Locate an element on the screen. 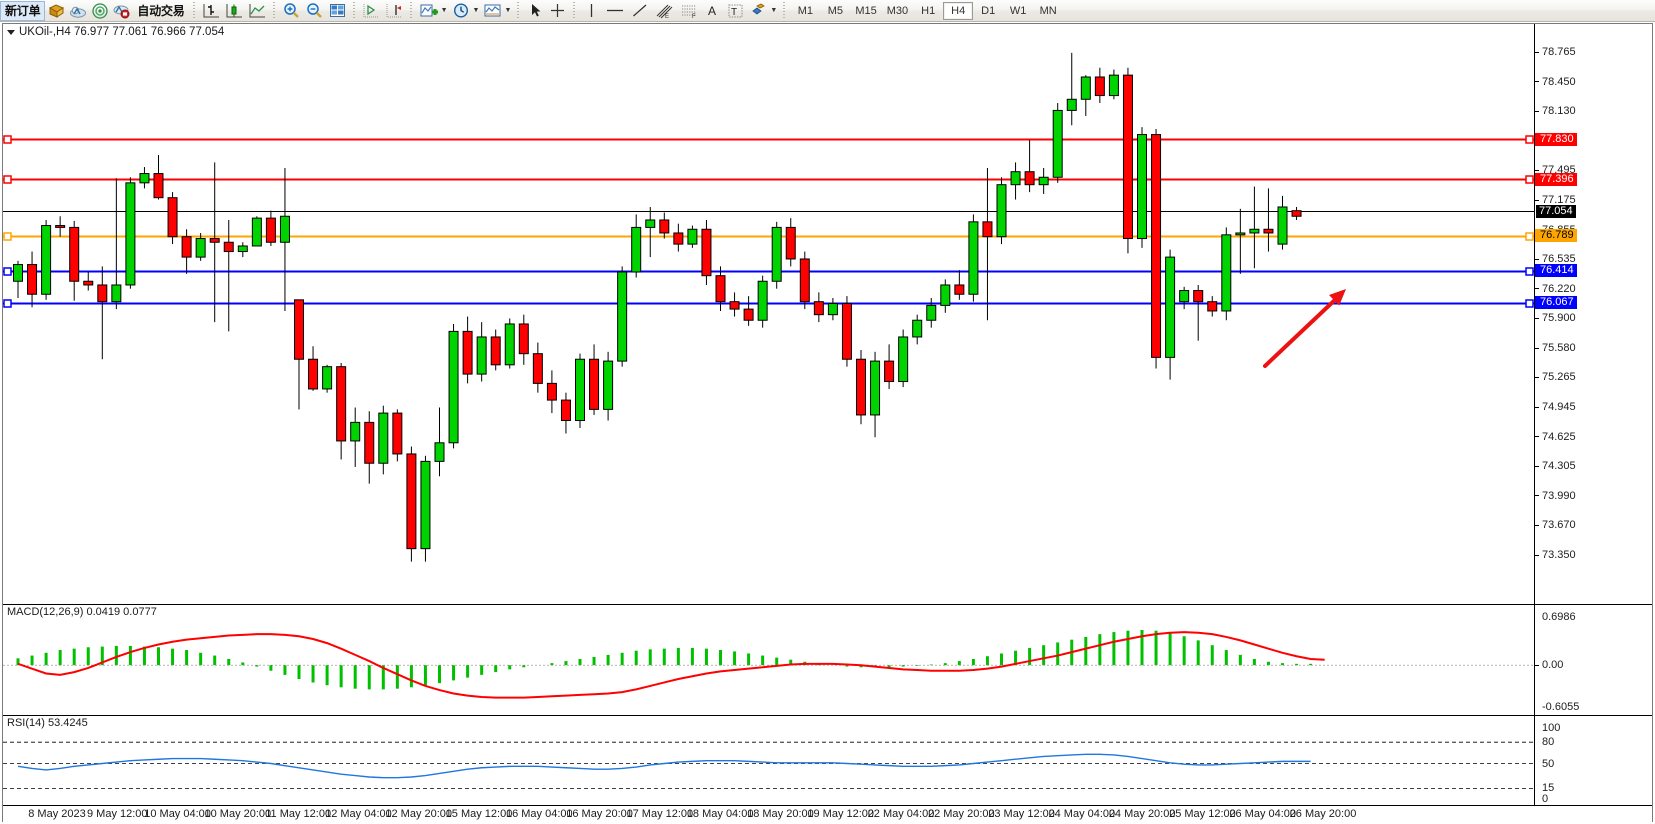 This screenshot has width=1655, height=824. price-axis-tick-label: 73.990 is located at coordinates (1559, 495).